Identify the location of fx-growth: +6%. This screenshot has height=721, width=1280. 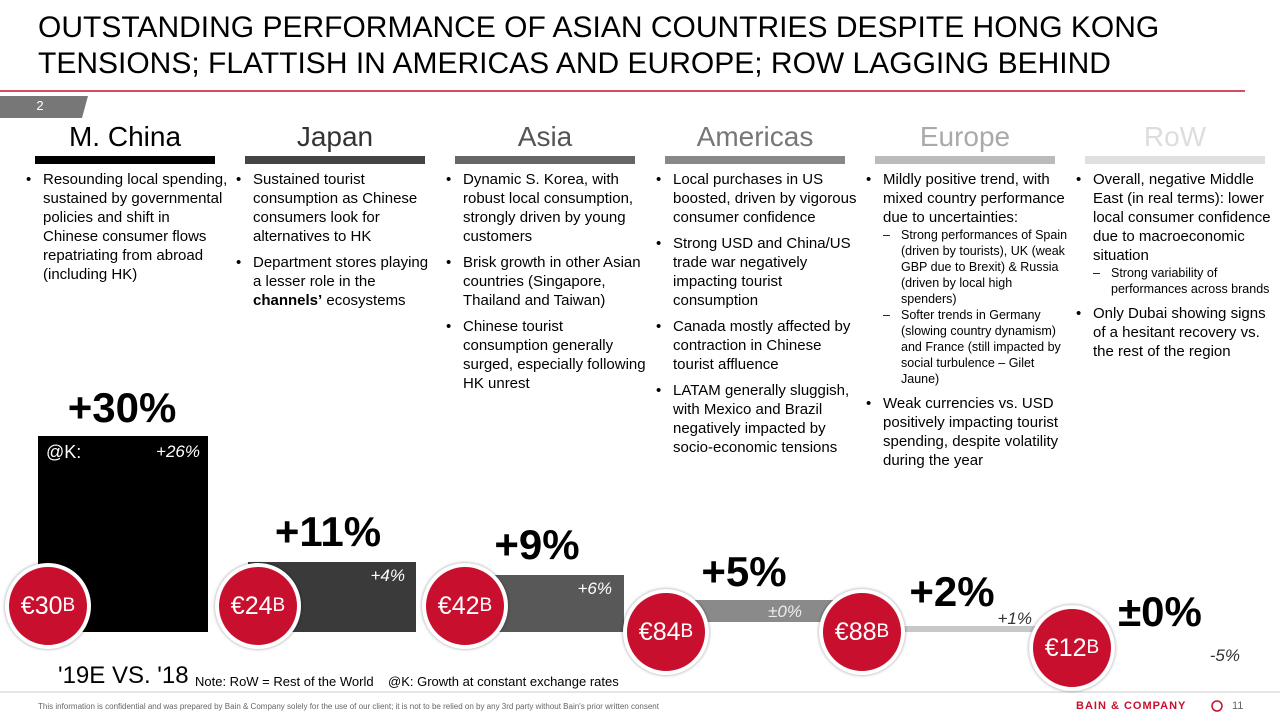
(595, 588).